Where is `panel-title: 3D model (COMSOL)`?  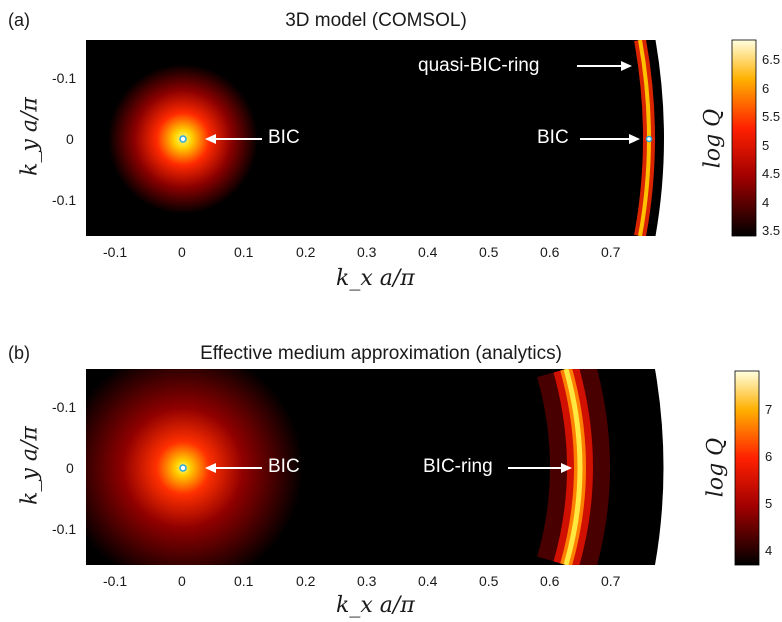 panel-title: 3D model (COMSOL) is located at coordinates (376, 20).